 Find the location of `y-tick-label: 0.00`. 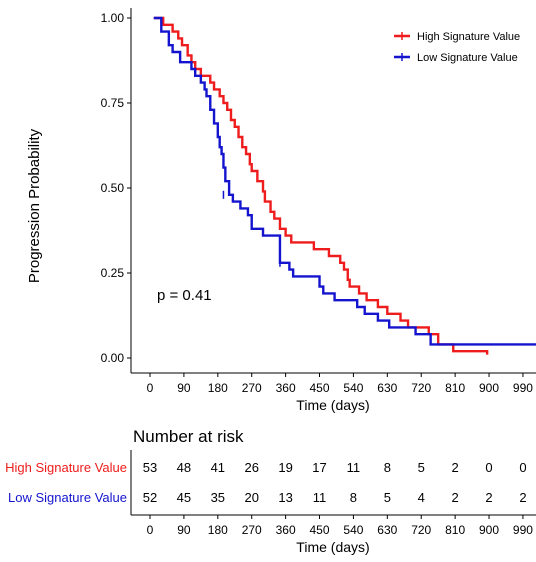

y-tick-label: 0.00 is located at coordinates (113, 358).